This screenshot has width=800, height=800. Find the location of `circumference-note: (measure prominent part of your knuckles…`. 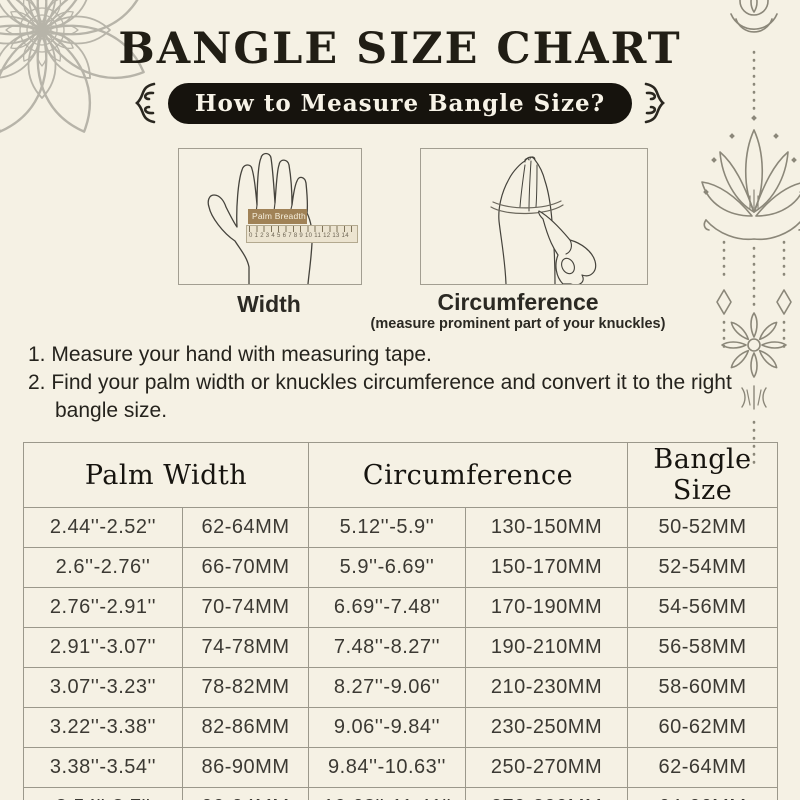

circumference-note: (measure prominent part of your knuckles… is located at coordinates (518, 324).